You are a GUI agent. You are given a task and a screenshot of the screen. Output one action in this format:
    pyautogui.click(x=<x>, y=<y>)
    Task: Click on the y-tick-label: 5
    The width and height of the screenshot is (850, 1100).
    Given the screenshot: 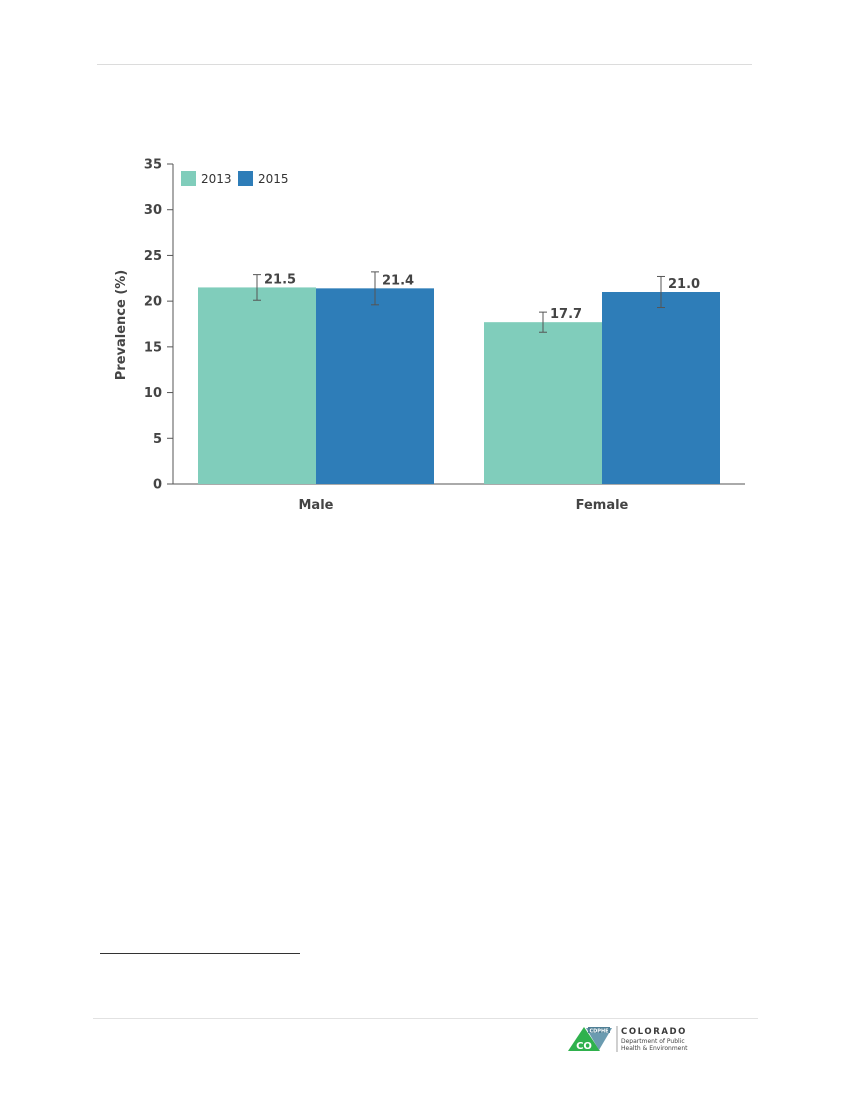 What is the action you would take?
    pyautogui.click(x=157, y=439)
    